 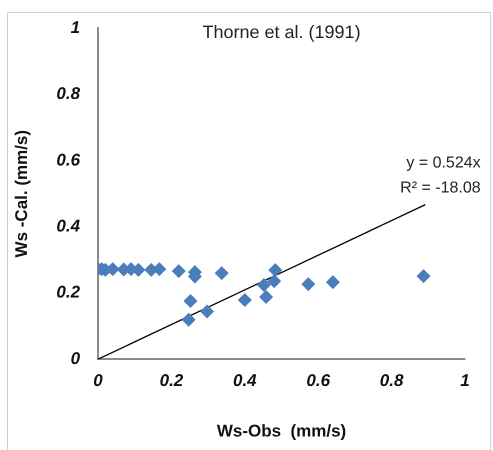 I want to click on annotation: R² = -18.08, so click(x=440, y=188).